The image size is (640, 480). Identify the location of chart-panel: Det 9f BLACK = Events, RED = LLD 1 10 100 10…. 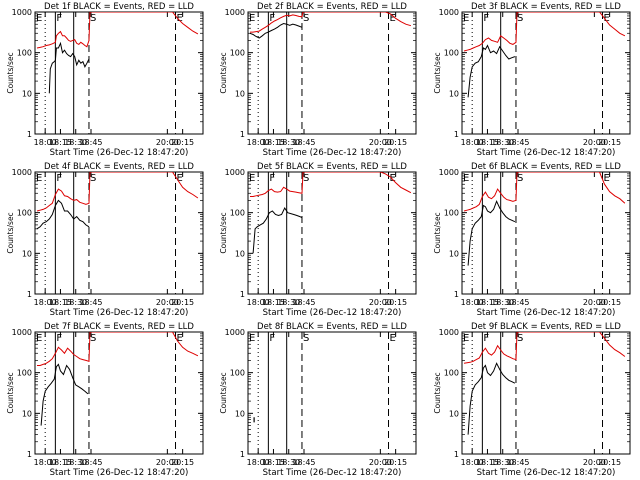
(532, 400).